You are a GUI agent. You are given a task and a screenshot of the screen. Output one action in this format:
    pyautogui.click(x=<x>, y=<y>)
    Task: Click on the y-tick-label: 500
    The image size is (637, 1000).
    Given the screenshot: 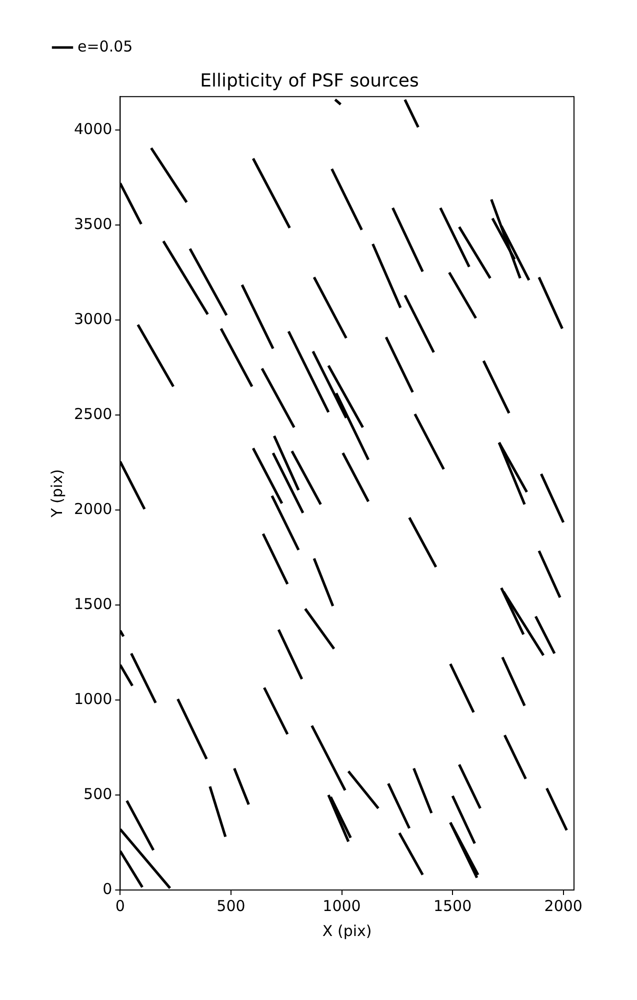 What is the action you would take?
    pyautogui.click(x=98, y=793)
    